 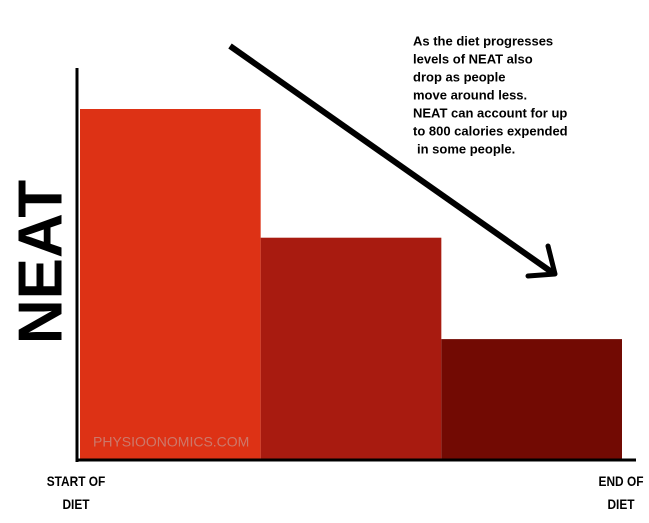 I want to click on y-axis-label: NEAT, so click(x=40, y=262).